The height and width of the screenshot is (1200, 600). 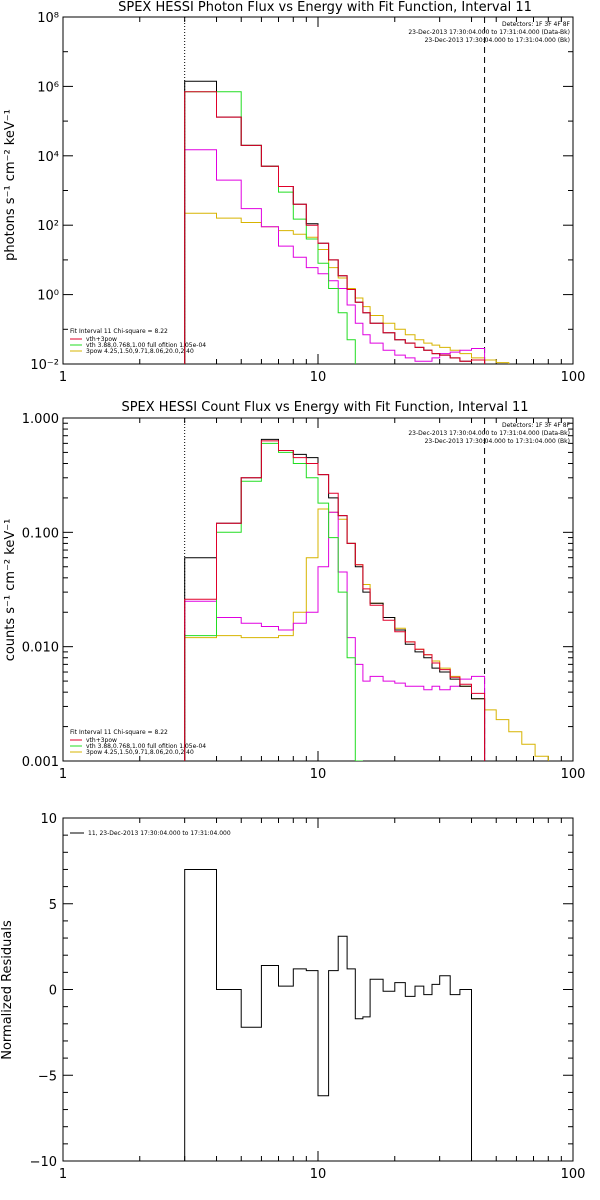 I want to click on photon-y-tick-label: 10⁻², so click(x=44, y=365).